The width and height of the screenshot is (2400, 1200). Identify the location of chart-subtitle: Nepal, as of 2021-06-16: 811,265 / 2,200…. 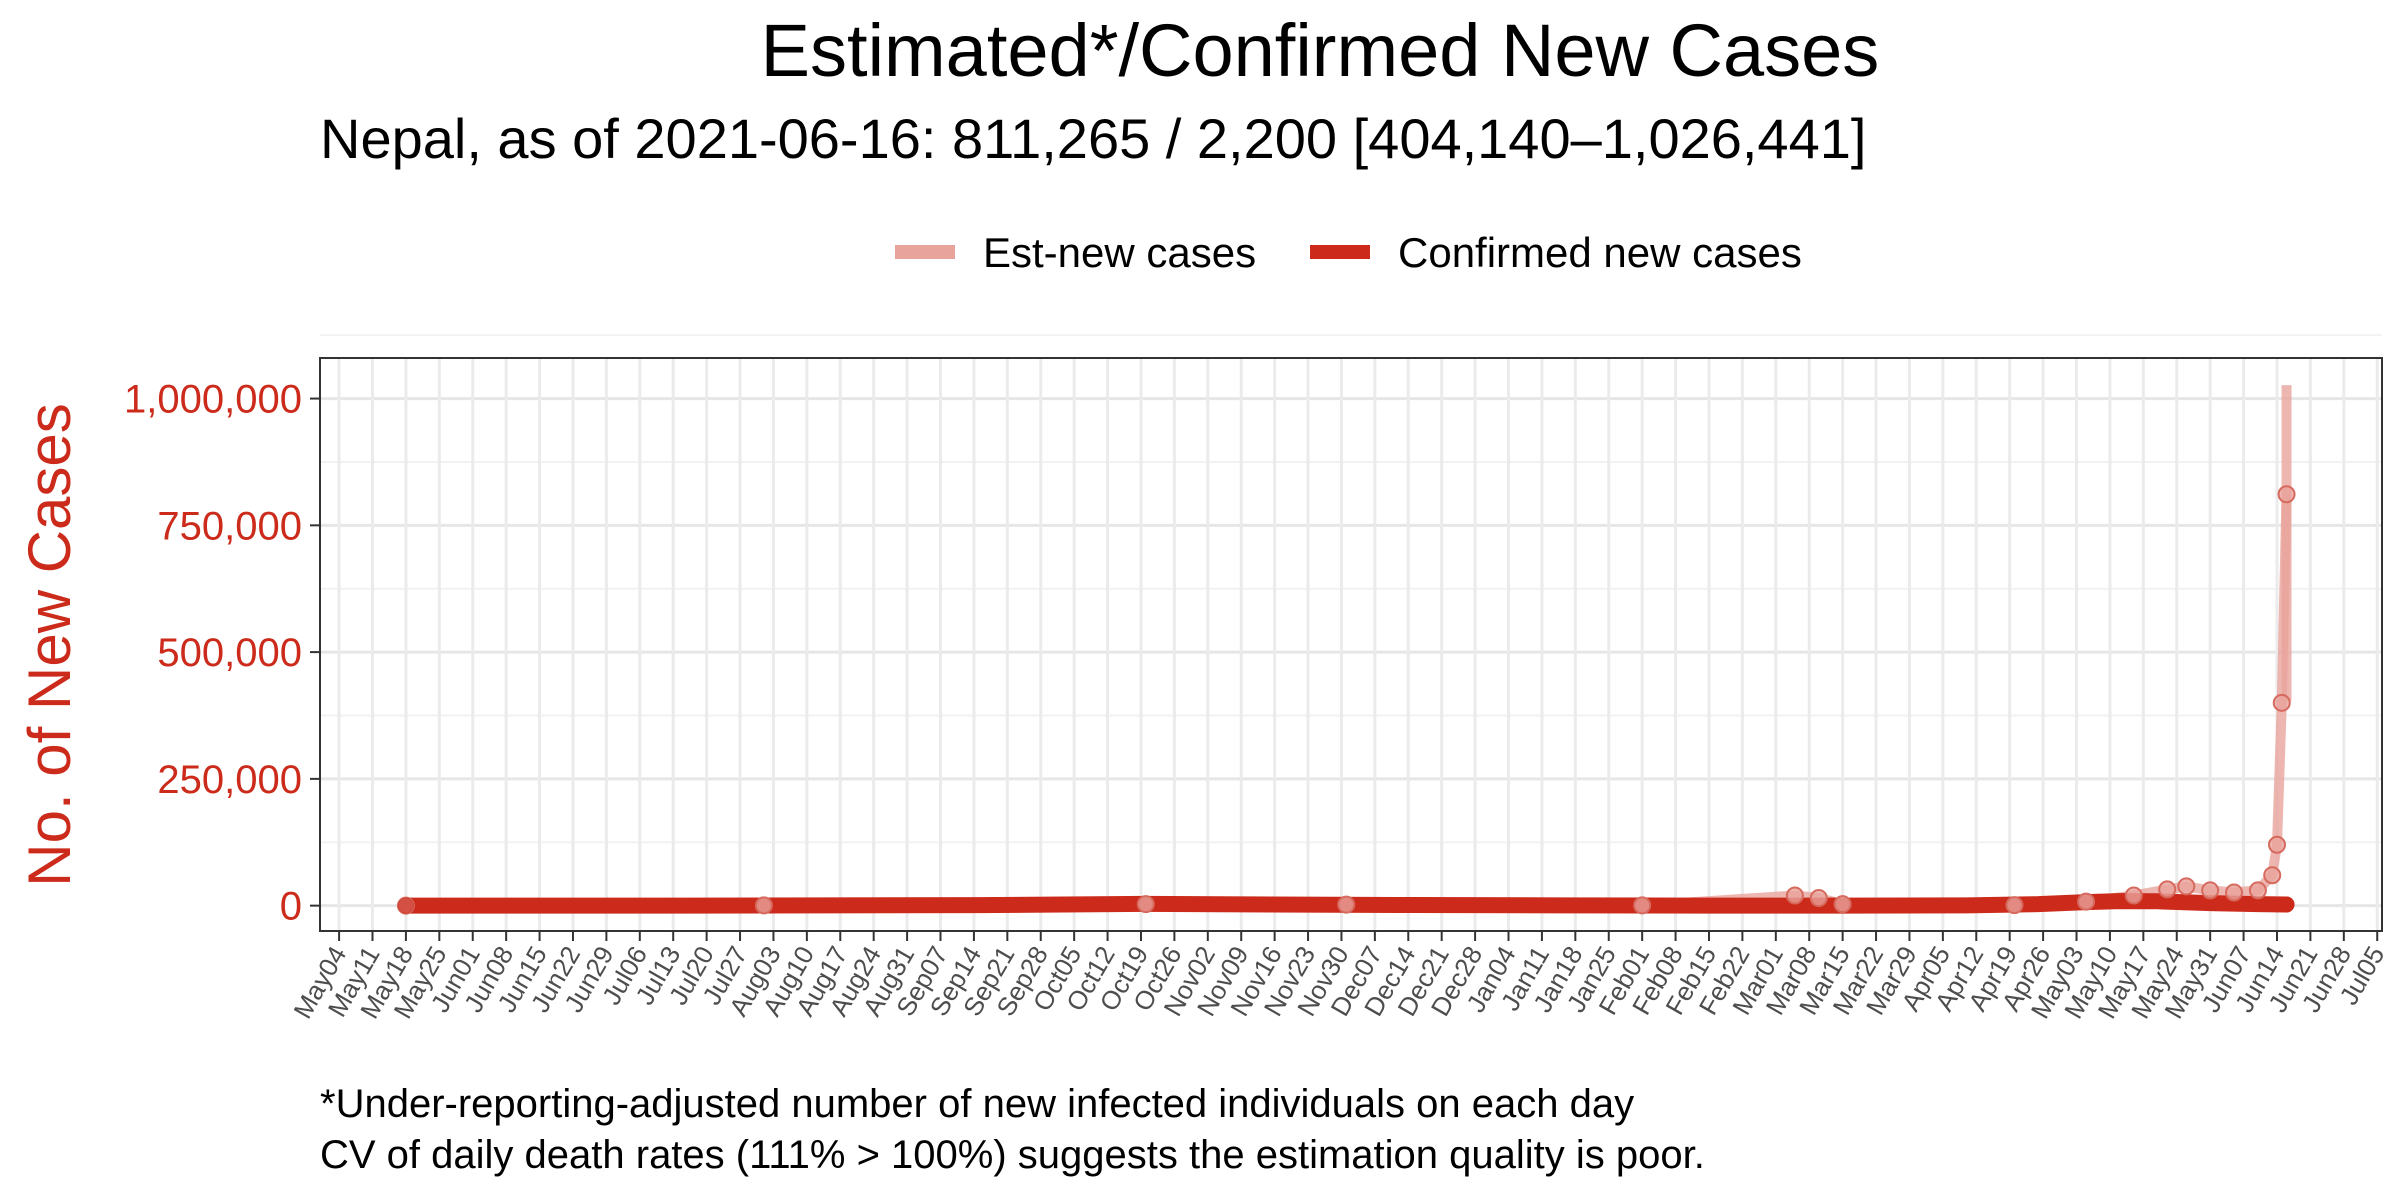
(1093, 138).